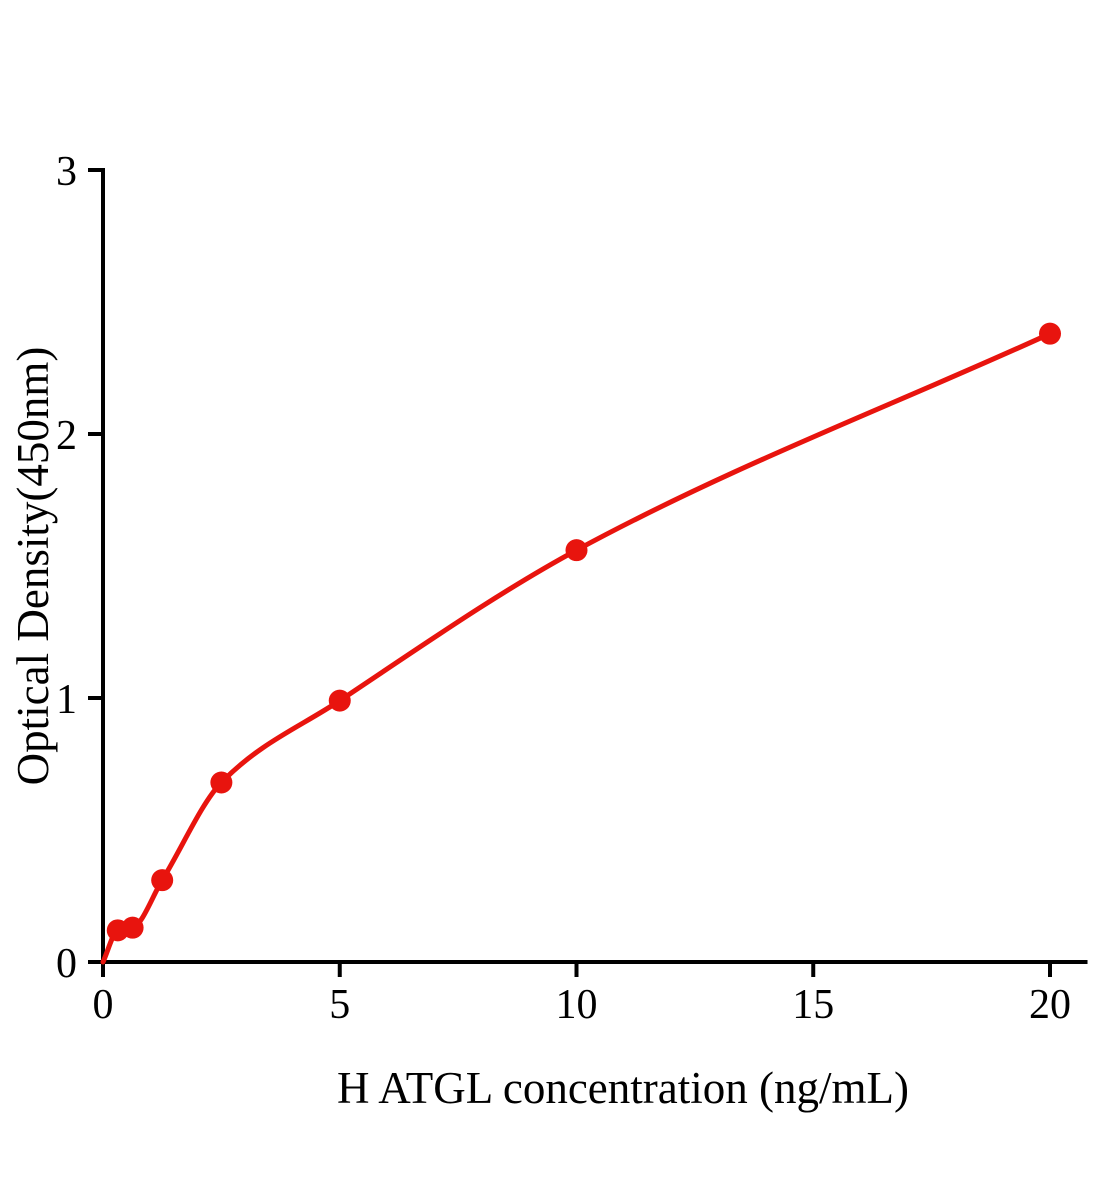 This screenshot has width=1104, height=1200. Describe the element at coordinates (339, 1005) in the screenshot. I see `x-axis-tick-label: 5` at that location.